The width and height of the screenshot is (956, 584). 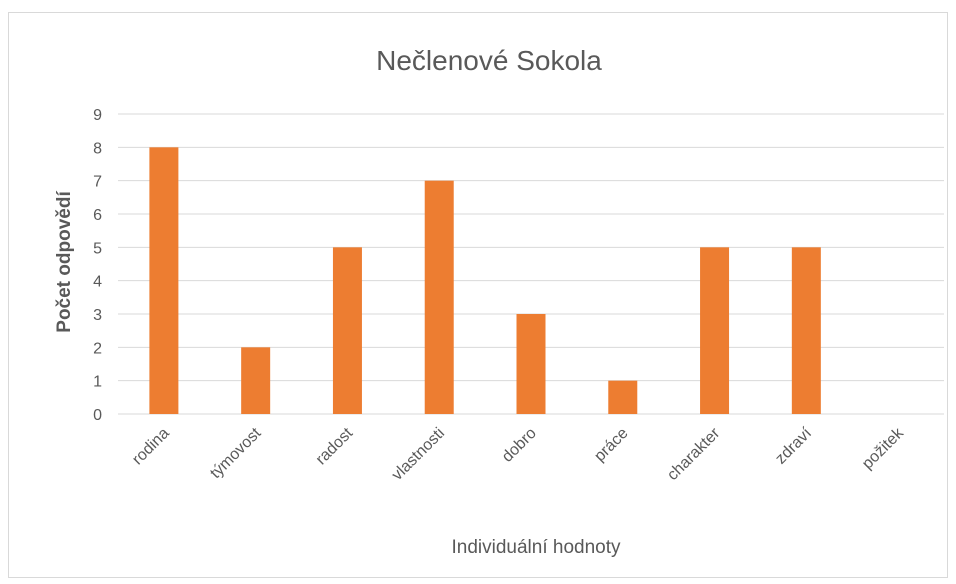 What do you see at coordinates (97, 215) in the screenshot?
I see `y-tick-label-6: 6` at bounding box center [97, 215].